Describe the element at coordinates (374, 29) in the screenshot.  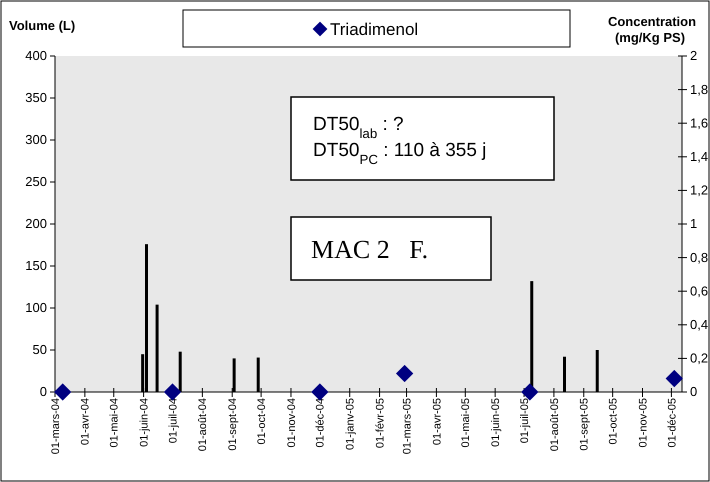
I see `legend-label: Triadimenol` at that location.